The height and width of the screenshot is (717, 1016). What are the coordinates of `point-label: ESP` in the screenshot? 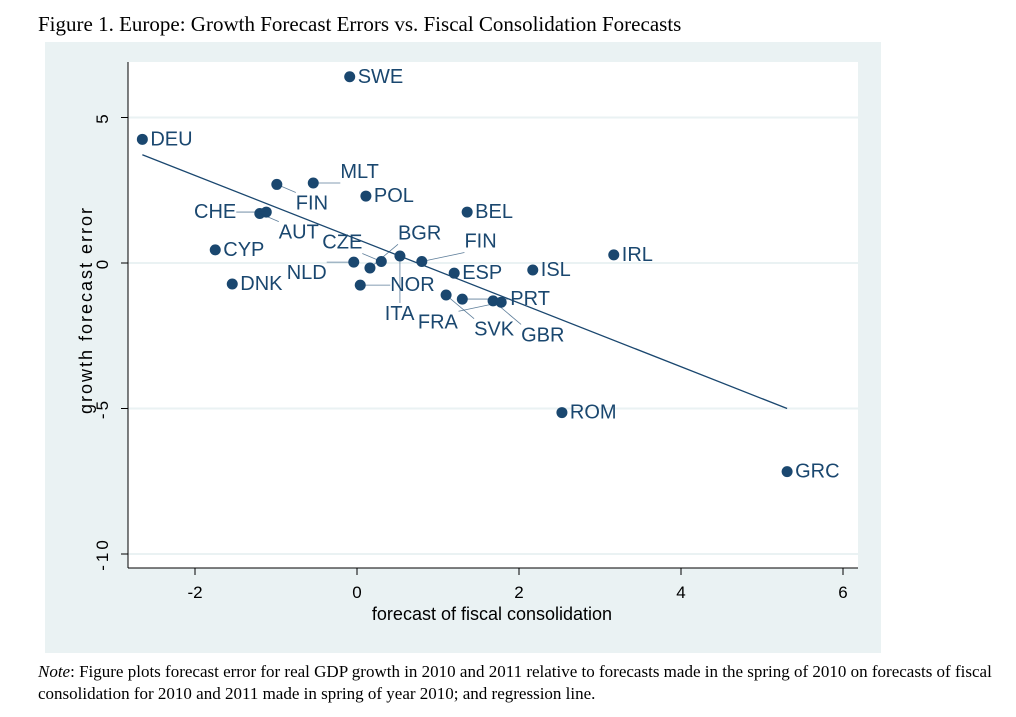 It's located at (482, 273).